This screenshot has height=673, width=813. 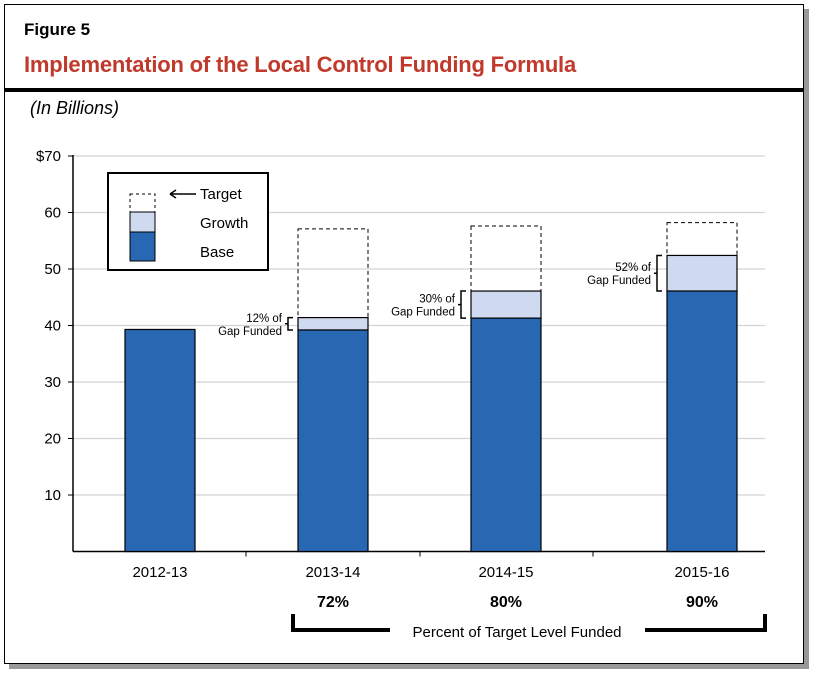 I want to click on x-tick-label: 2014-15, so click(x=505, y=572).